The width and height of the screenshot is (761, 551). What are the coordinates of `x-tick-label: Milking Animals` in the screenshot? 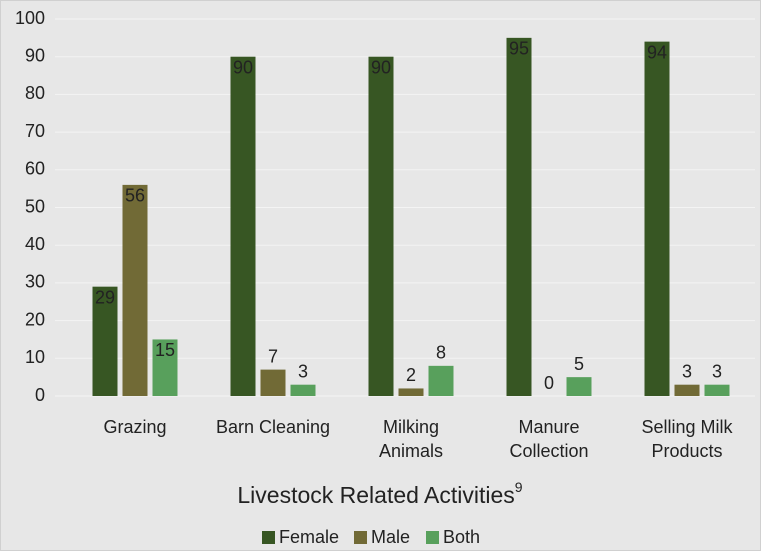 It's located at (411, 439).